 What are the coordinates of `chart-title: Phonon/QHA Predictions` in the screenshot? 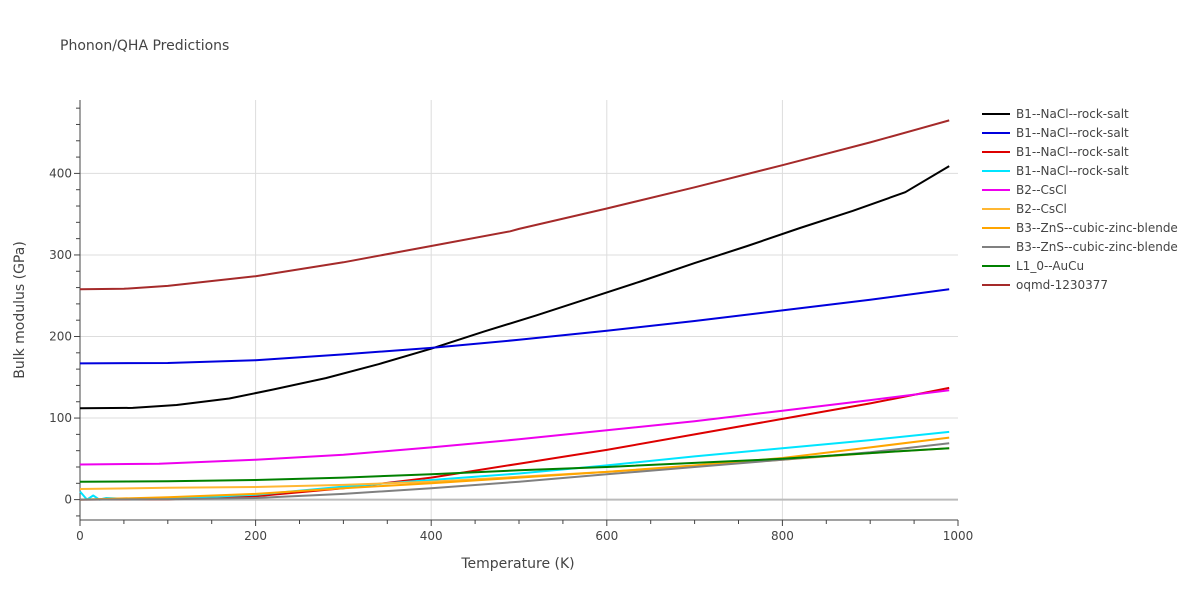 It's located at (144, 46).